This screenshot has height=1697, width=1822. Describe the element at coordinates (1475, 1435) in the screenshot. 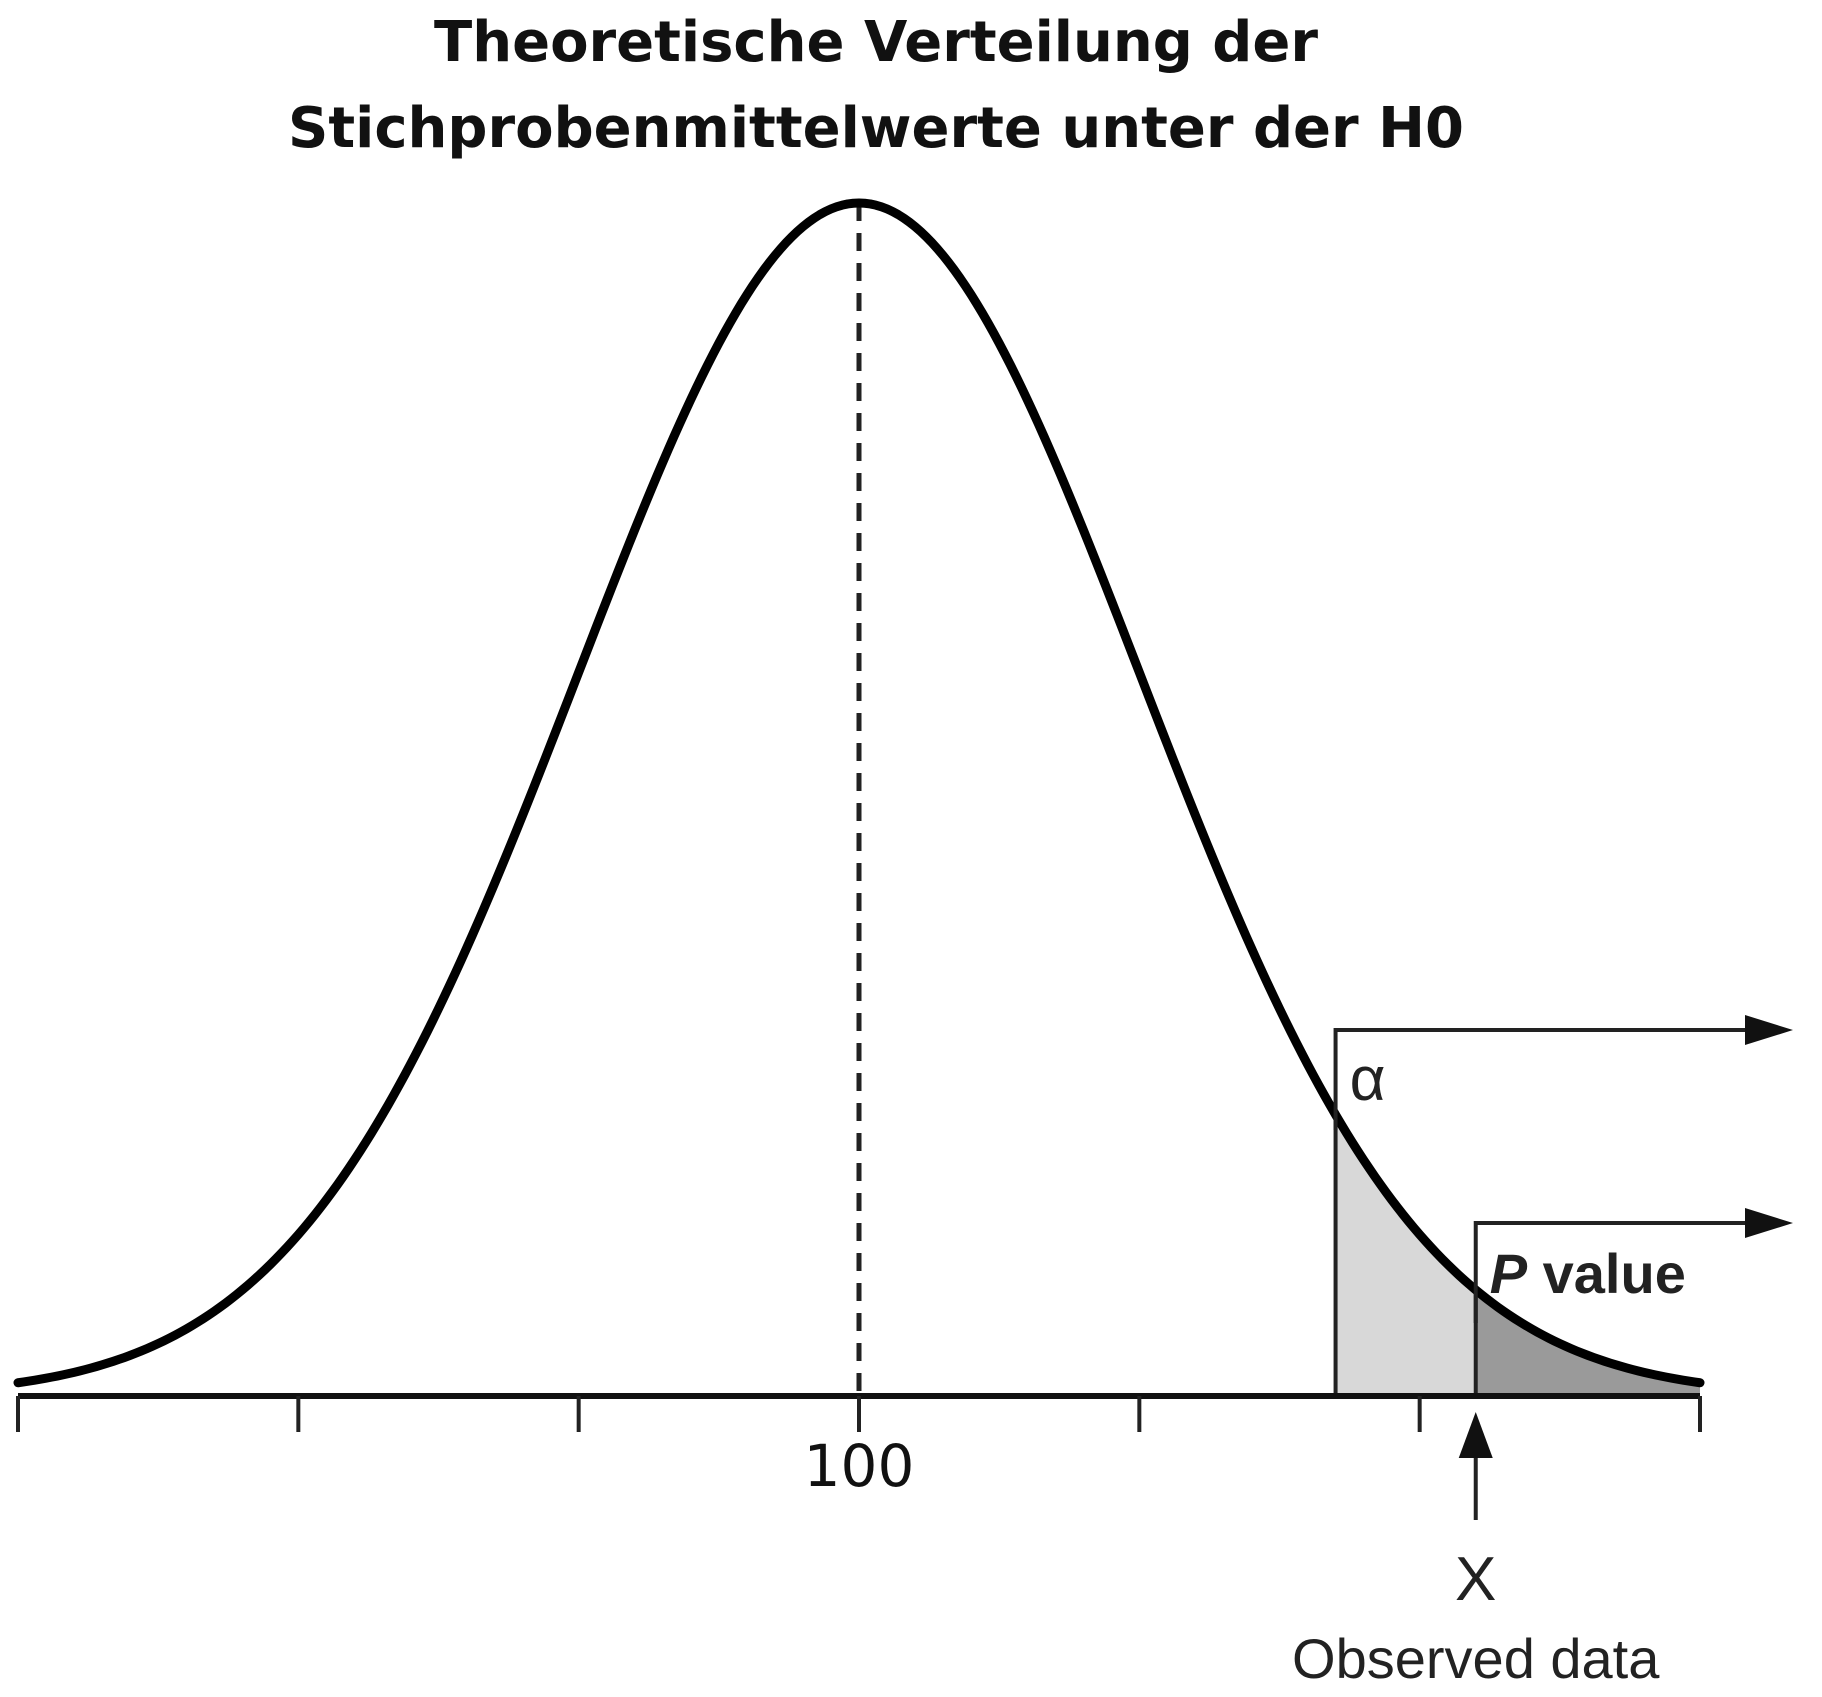

I see `observed-arrowhead` at that location.